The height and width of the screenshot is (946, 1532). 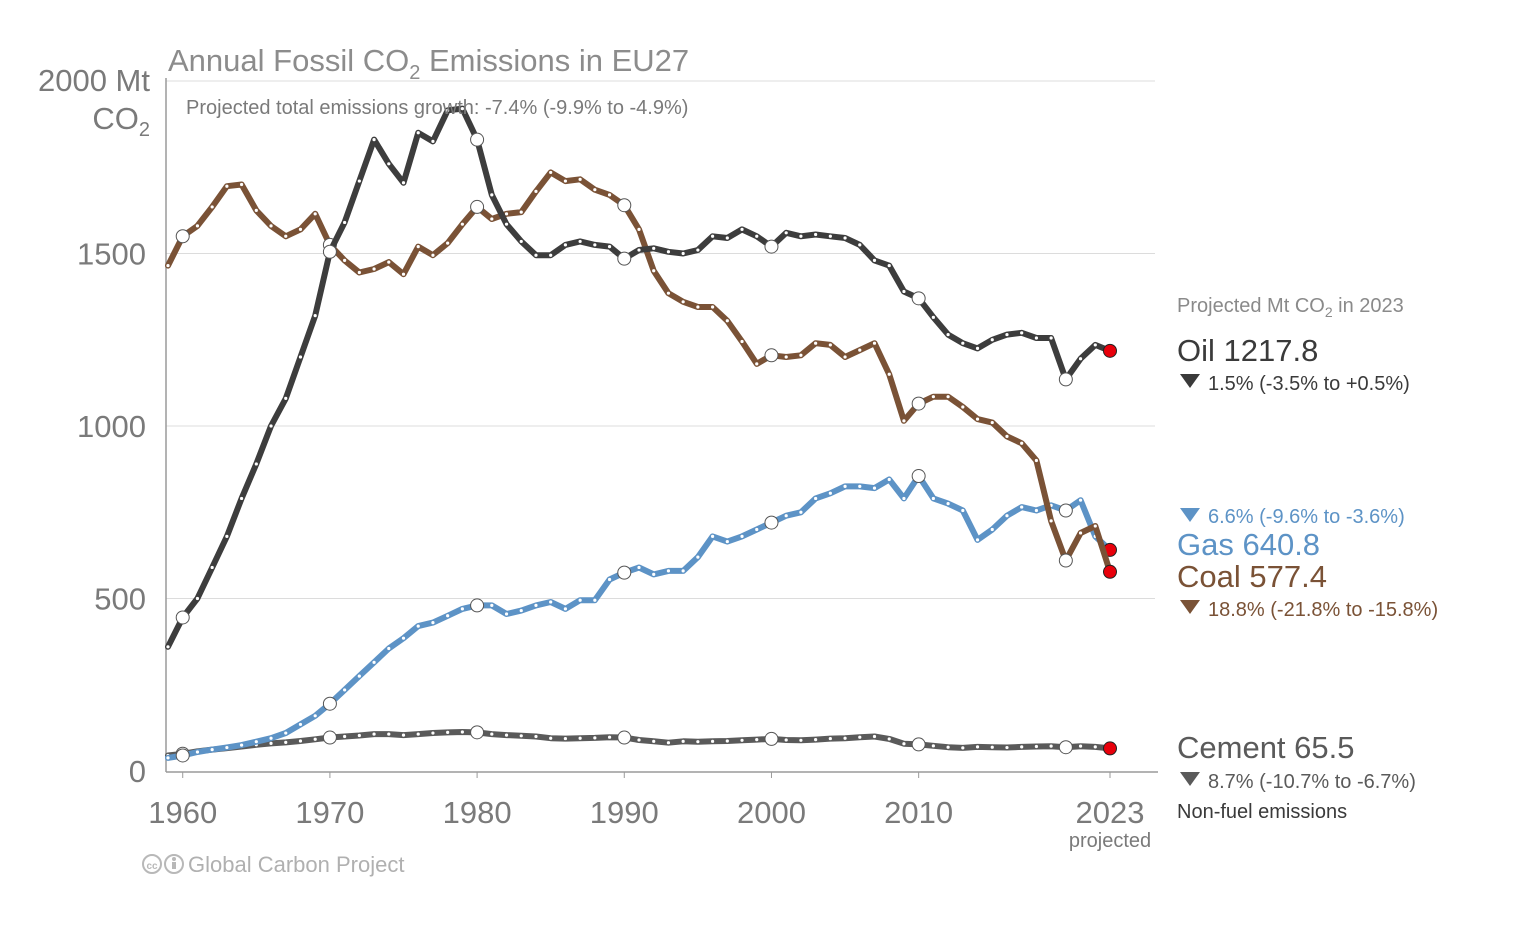 I want to click on gas-decade-marker, so click(x=1065, y=510).